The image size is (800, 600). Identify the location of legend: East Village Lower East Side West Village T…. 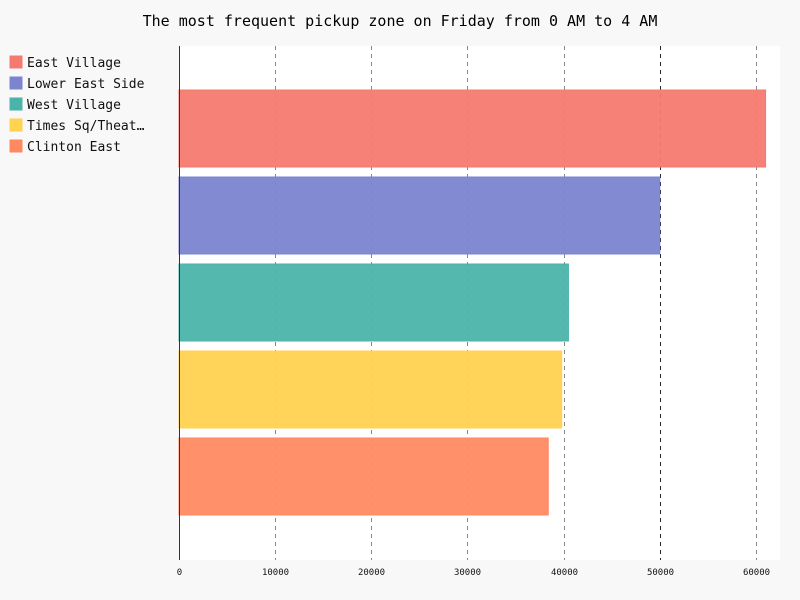
(77, 105).